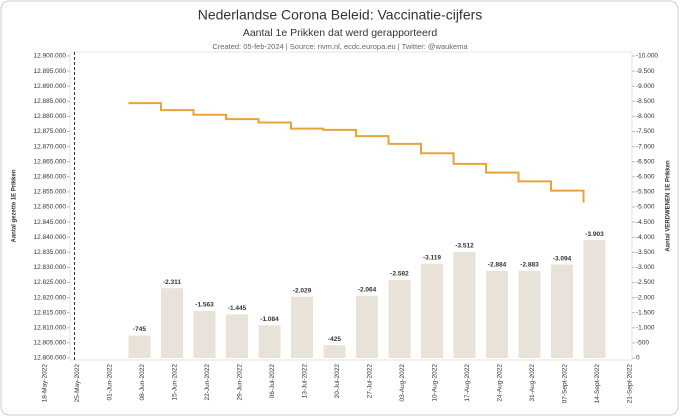  I want to click on y-tick-label: 12.875.000, so click(49, 131).